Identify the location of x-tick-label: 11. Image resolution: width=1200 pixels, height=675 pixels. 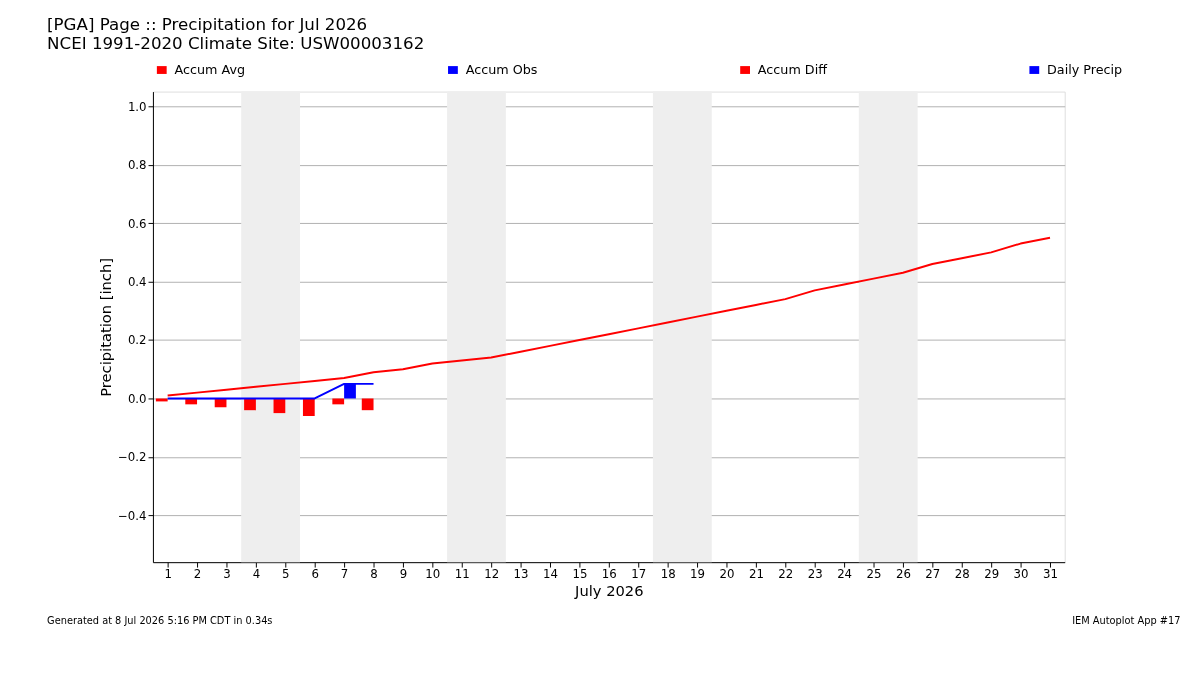
(462, 574).